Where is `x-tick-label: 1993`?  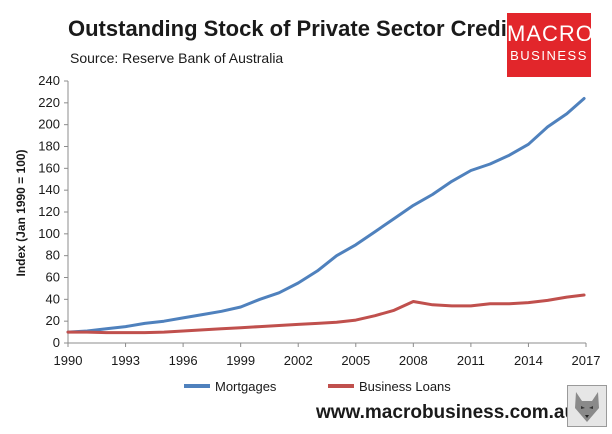 x-tick-label: 1993 is located at coordinates (125, 360).